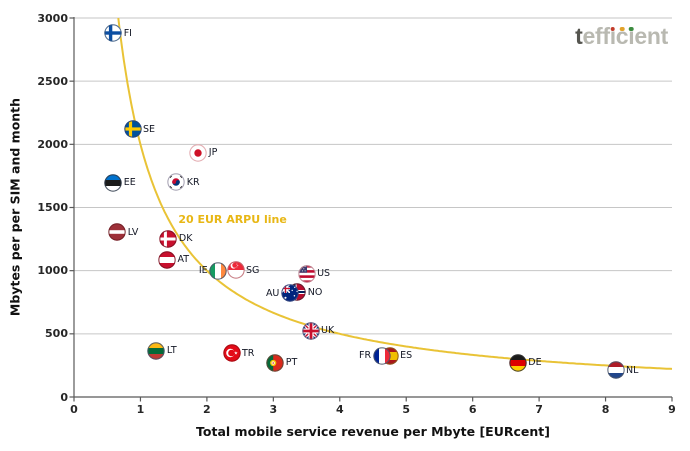 The height and width of the screenshot is (451, 690). I want to click on flag-tr-icon, so click(231, 353).